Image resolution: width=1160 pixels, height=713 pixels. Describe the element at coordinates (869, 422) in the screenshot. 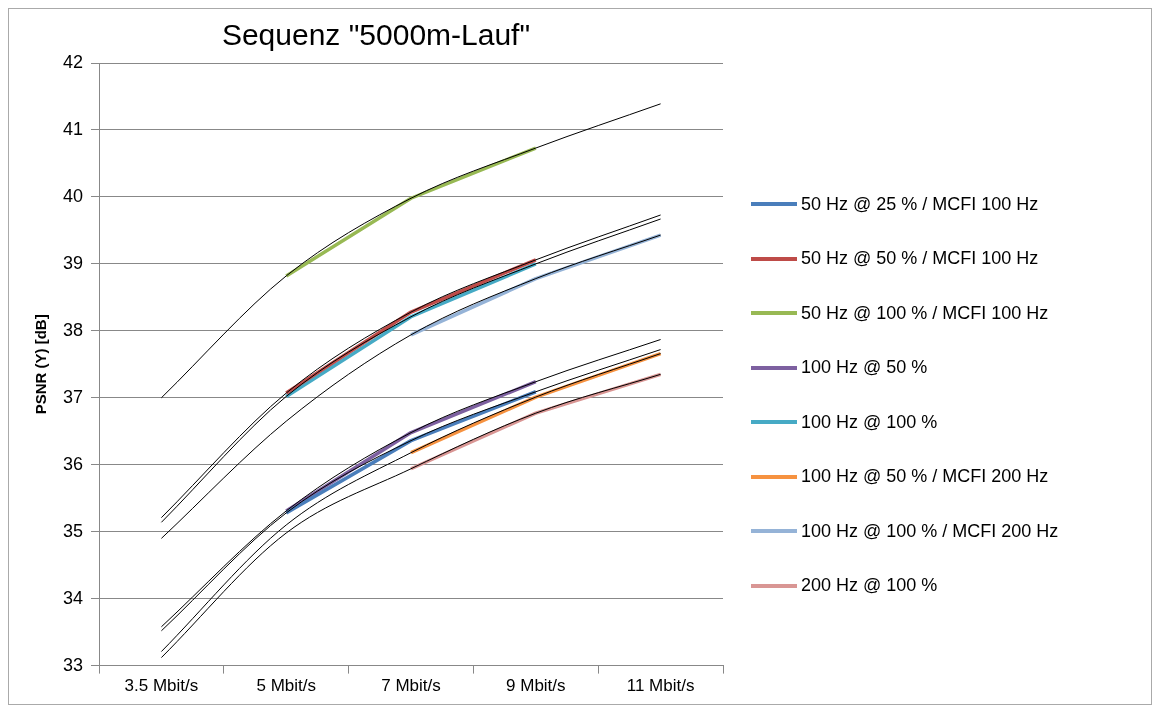

I see `legend-label: 100 Hz @ 100 %` at that location.